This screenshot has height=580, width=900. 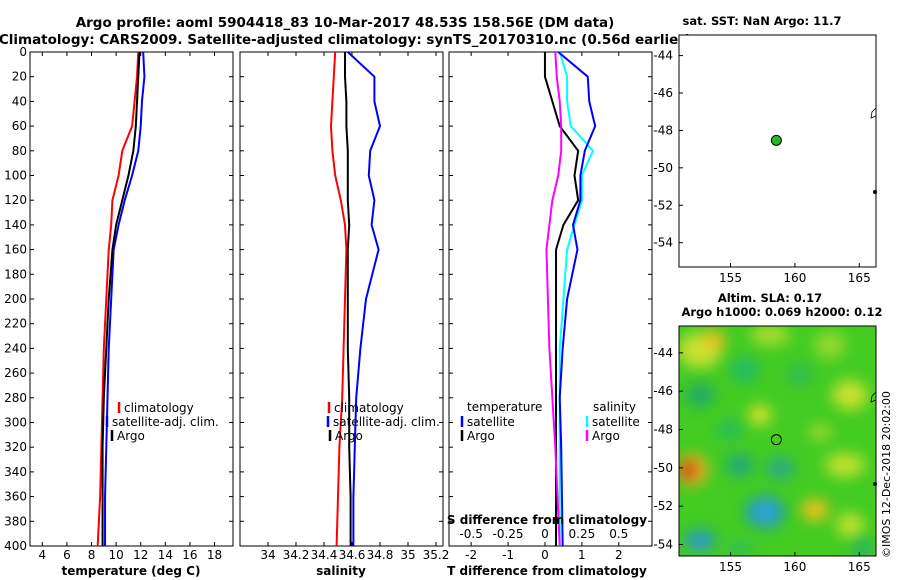 What do you see at coordinates (19, 126) in the screenshot?
I see `depth-tick-label: 60` at bounding box center [19, 126].